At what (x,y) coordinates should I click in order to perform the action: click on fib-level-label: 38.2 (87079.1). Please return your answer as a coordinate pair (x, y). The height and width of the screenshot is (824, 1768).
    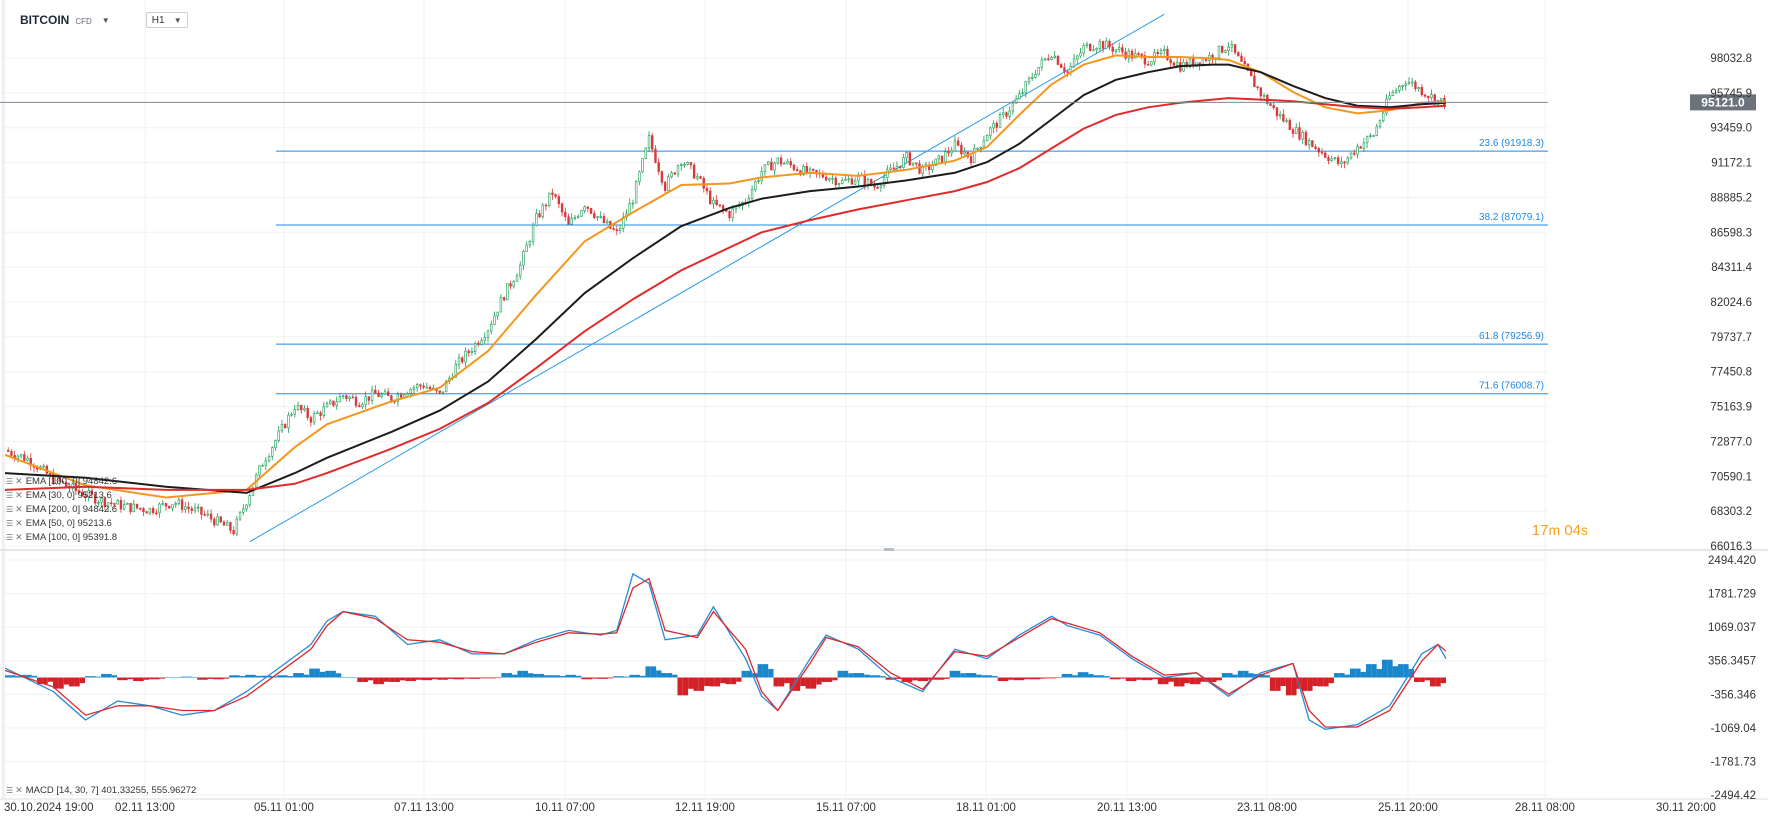
    Looking at the image, I should click on (1511, 217).